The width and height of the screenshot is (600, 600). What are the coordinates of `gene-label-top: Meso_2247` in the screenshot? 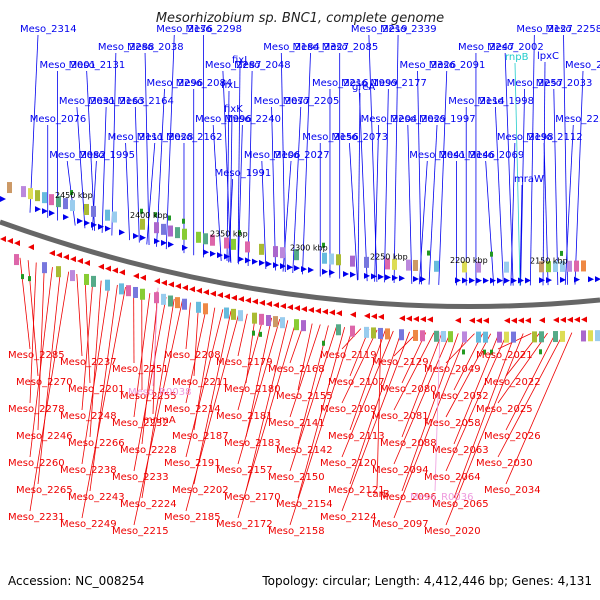 It's located at (486, 47).